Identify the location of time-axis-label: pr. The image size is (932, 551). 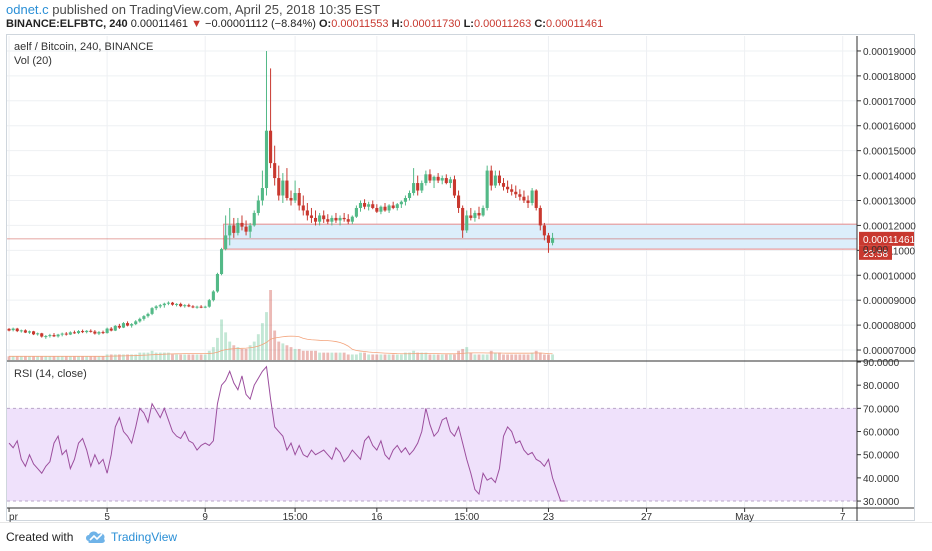
(14, 517).